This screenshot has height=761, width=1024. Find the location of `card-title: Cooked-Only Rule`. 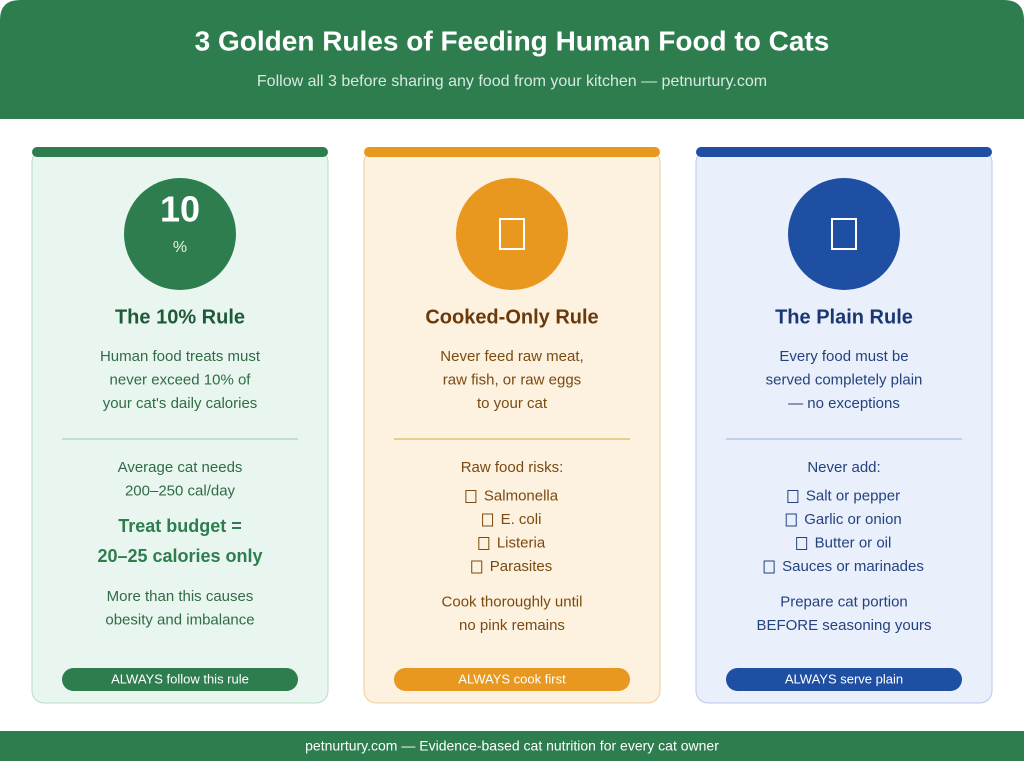

card-title: Cooked-Only Rule is located at coordinates (511, 317).